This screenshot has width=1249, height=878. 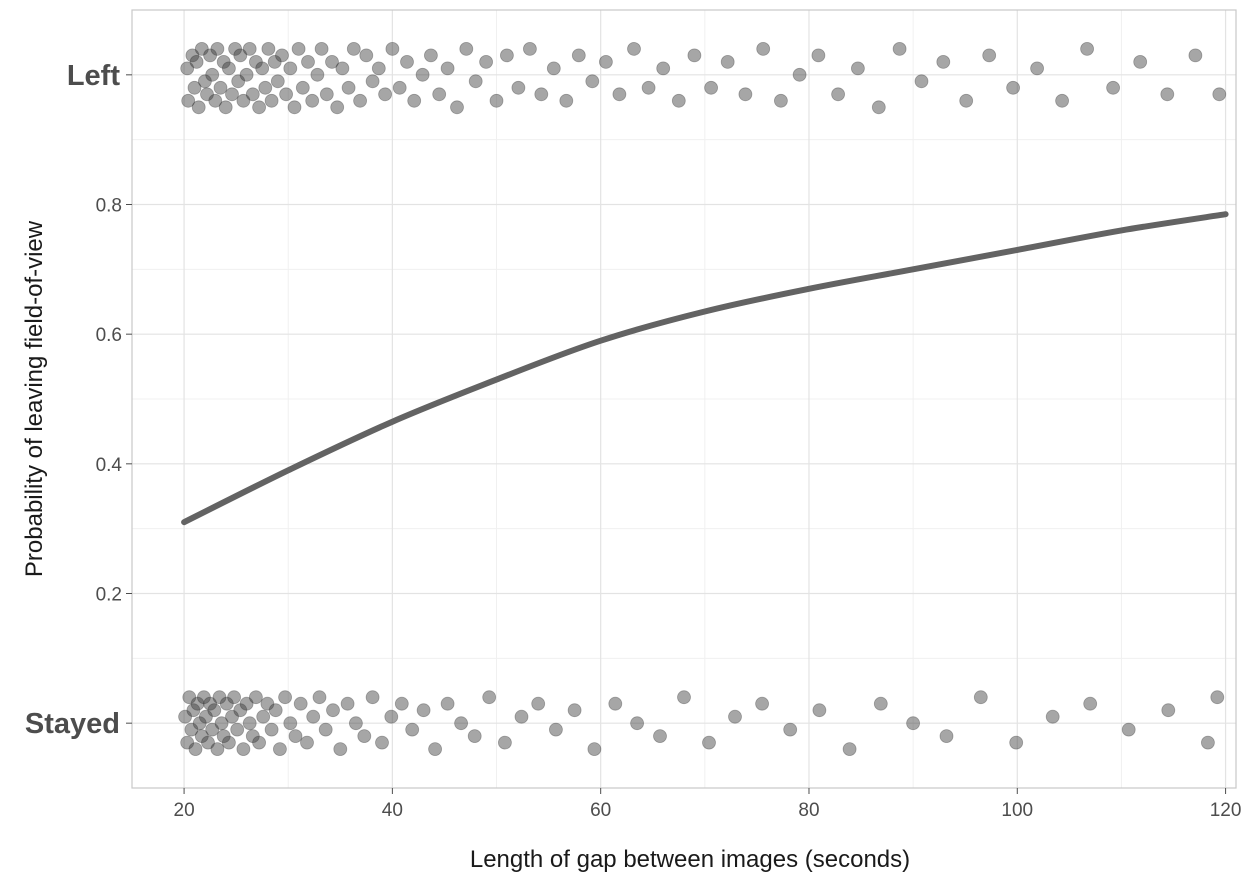 I want to click on y-tick-label: 0.4, so click(x=109, y=465).